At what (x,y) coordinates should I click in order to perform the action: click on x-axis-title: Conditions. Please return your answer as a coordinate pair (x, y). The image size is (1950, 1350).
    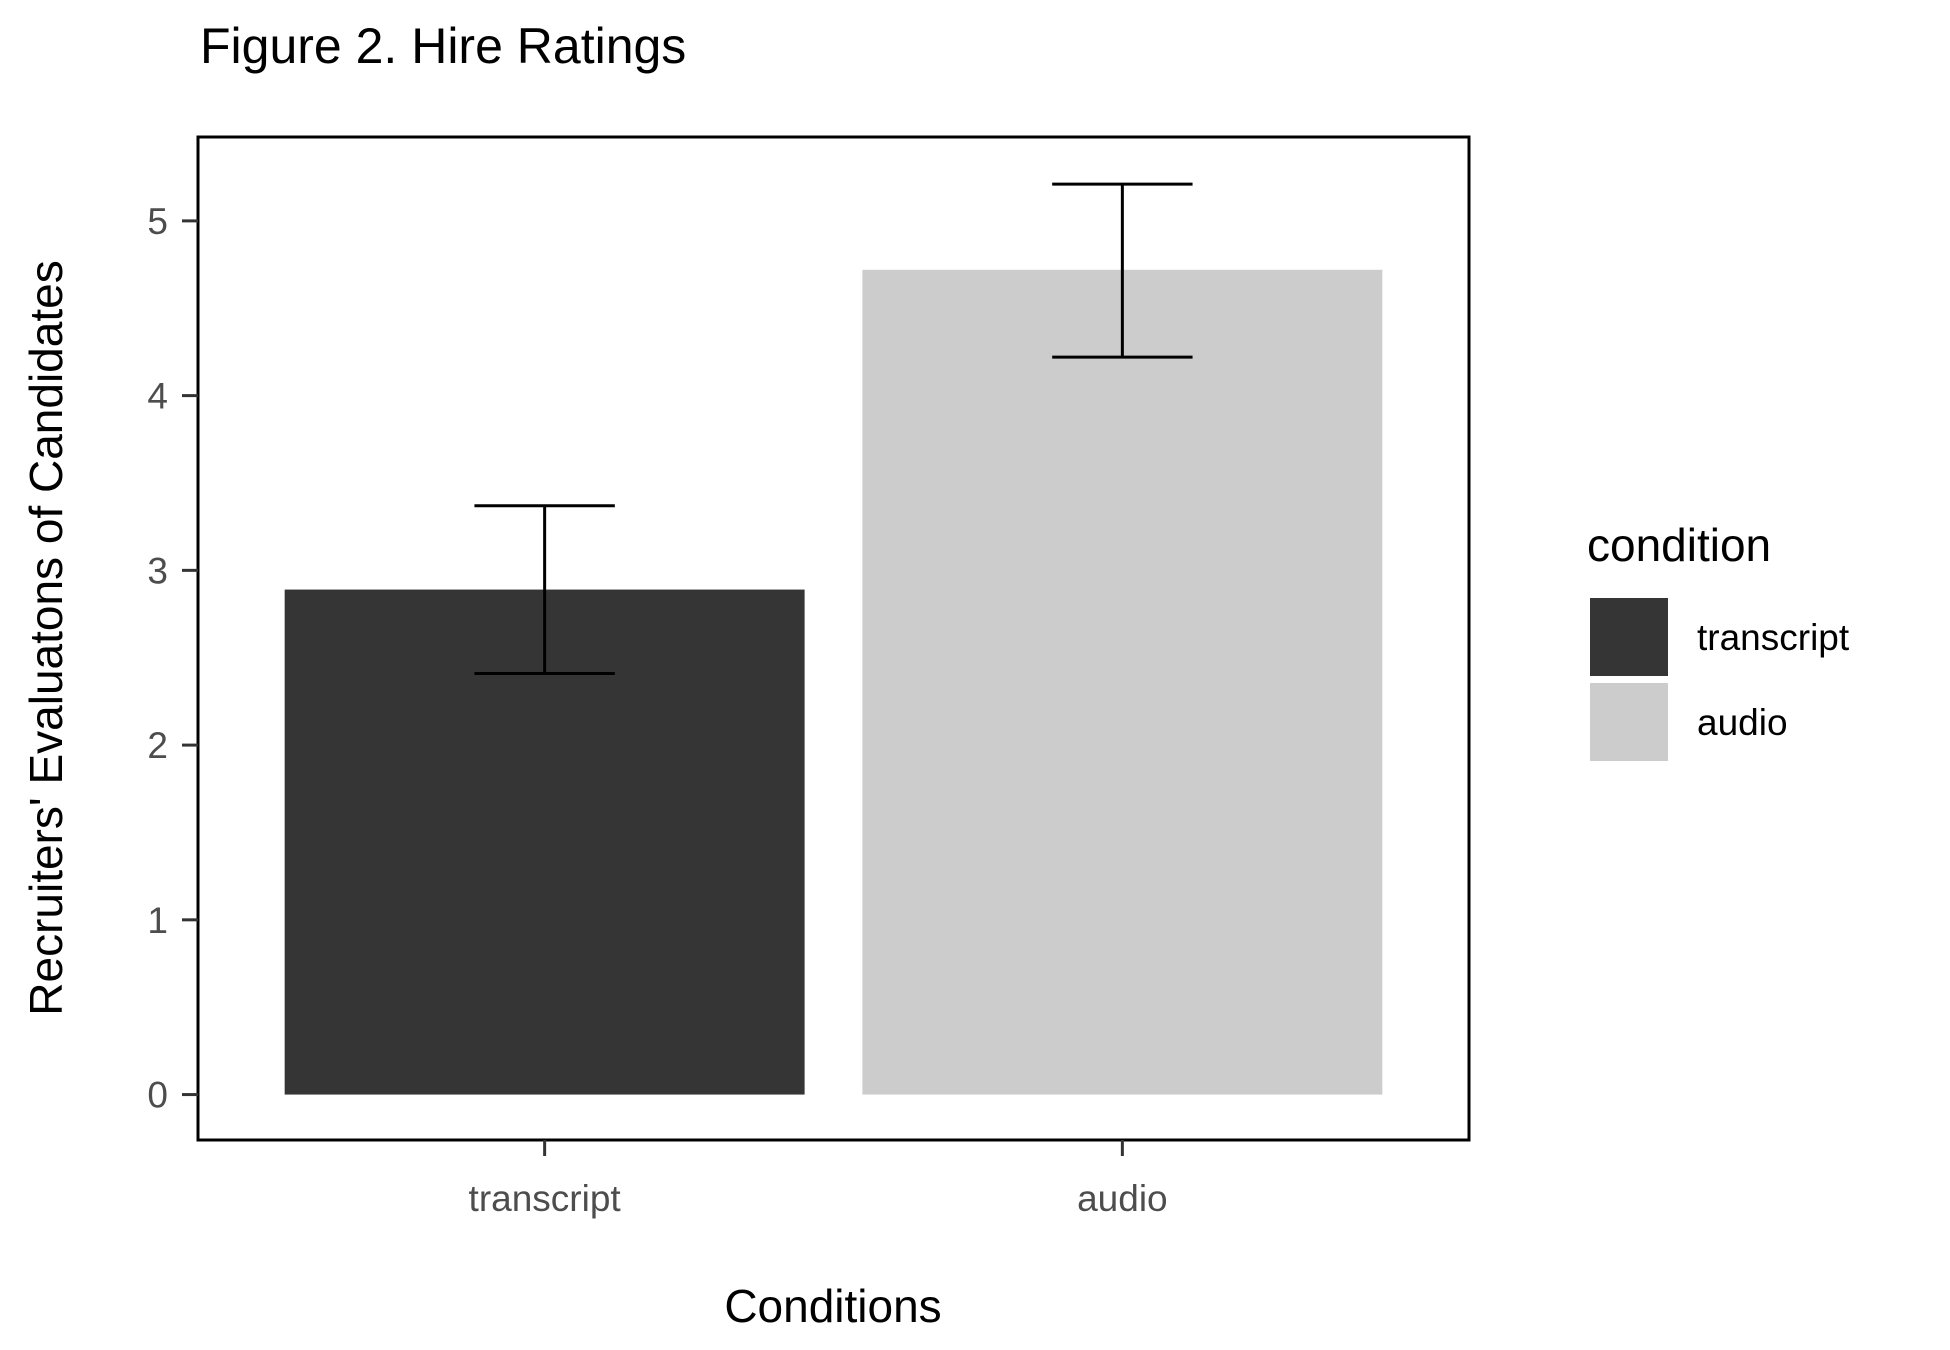
    Looking at the image, I should click on (832, 1306).